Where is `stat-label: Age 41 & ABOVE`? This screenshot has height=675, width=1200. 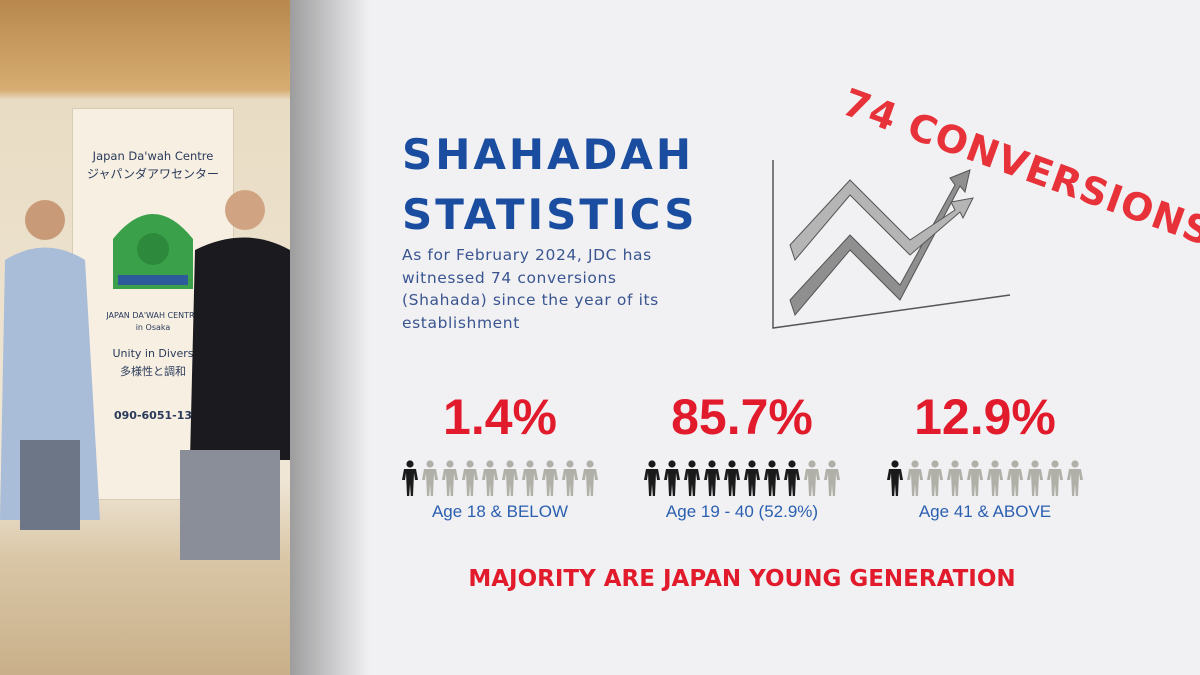
stat-label: Age 41 & ABOVE is located at coordinates (985, 511).